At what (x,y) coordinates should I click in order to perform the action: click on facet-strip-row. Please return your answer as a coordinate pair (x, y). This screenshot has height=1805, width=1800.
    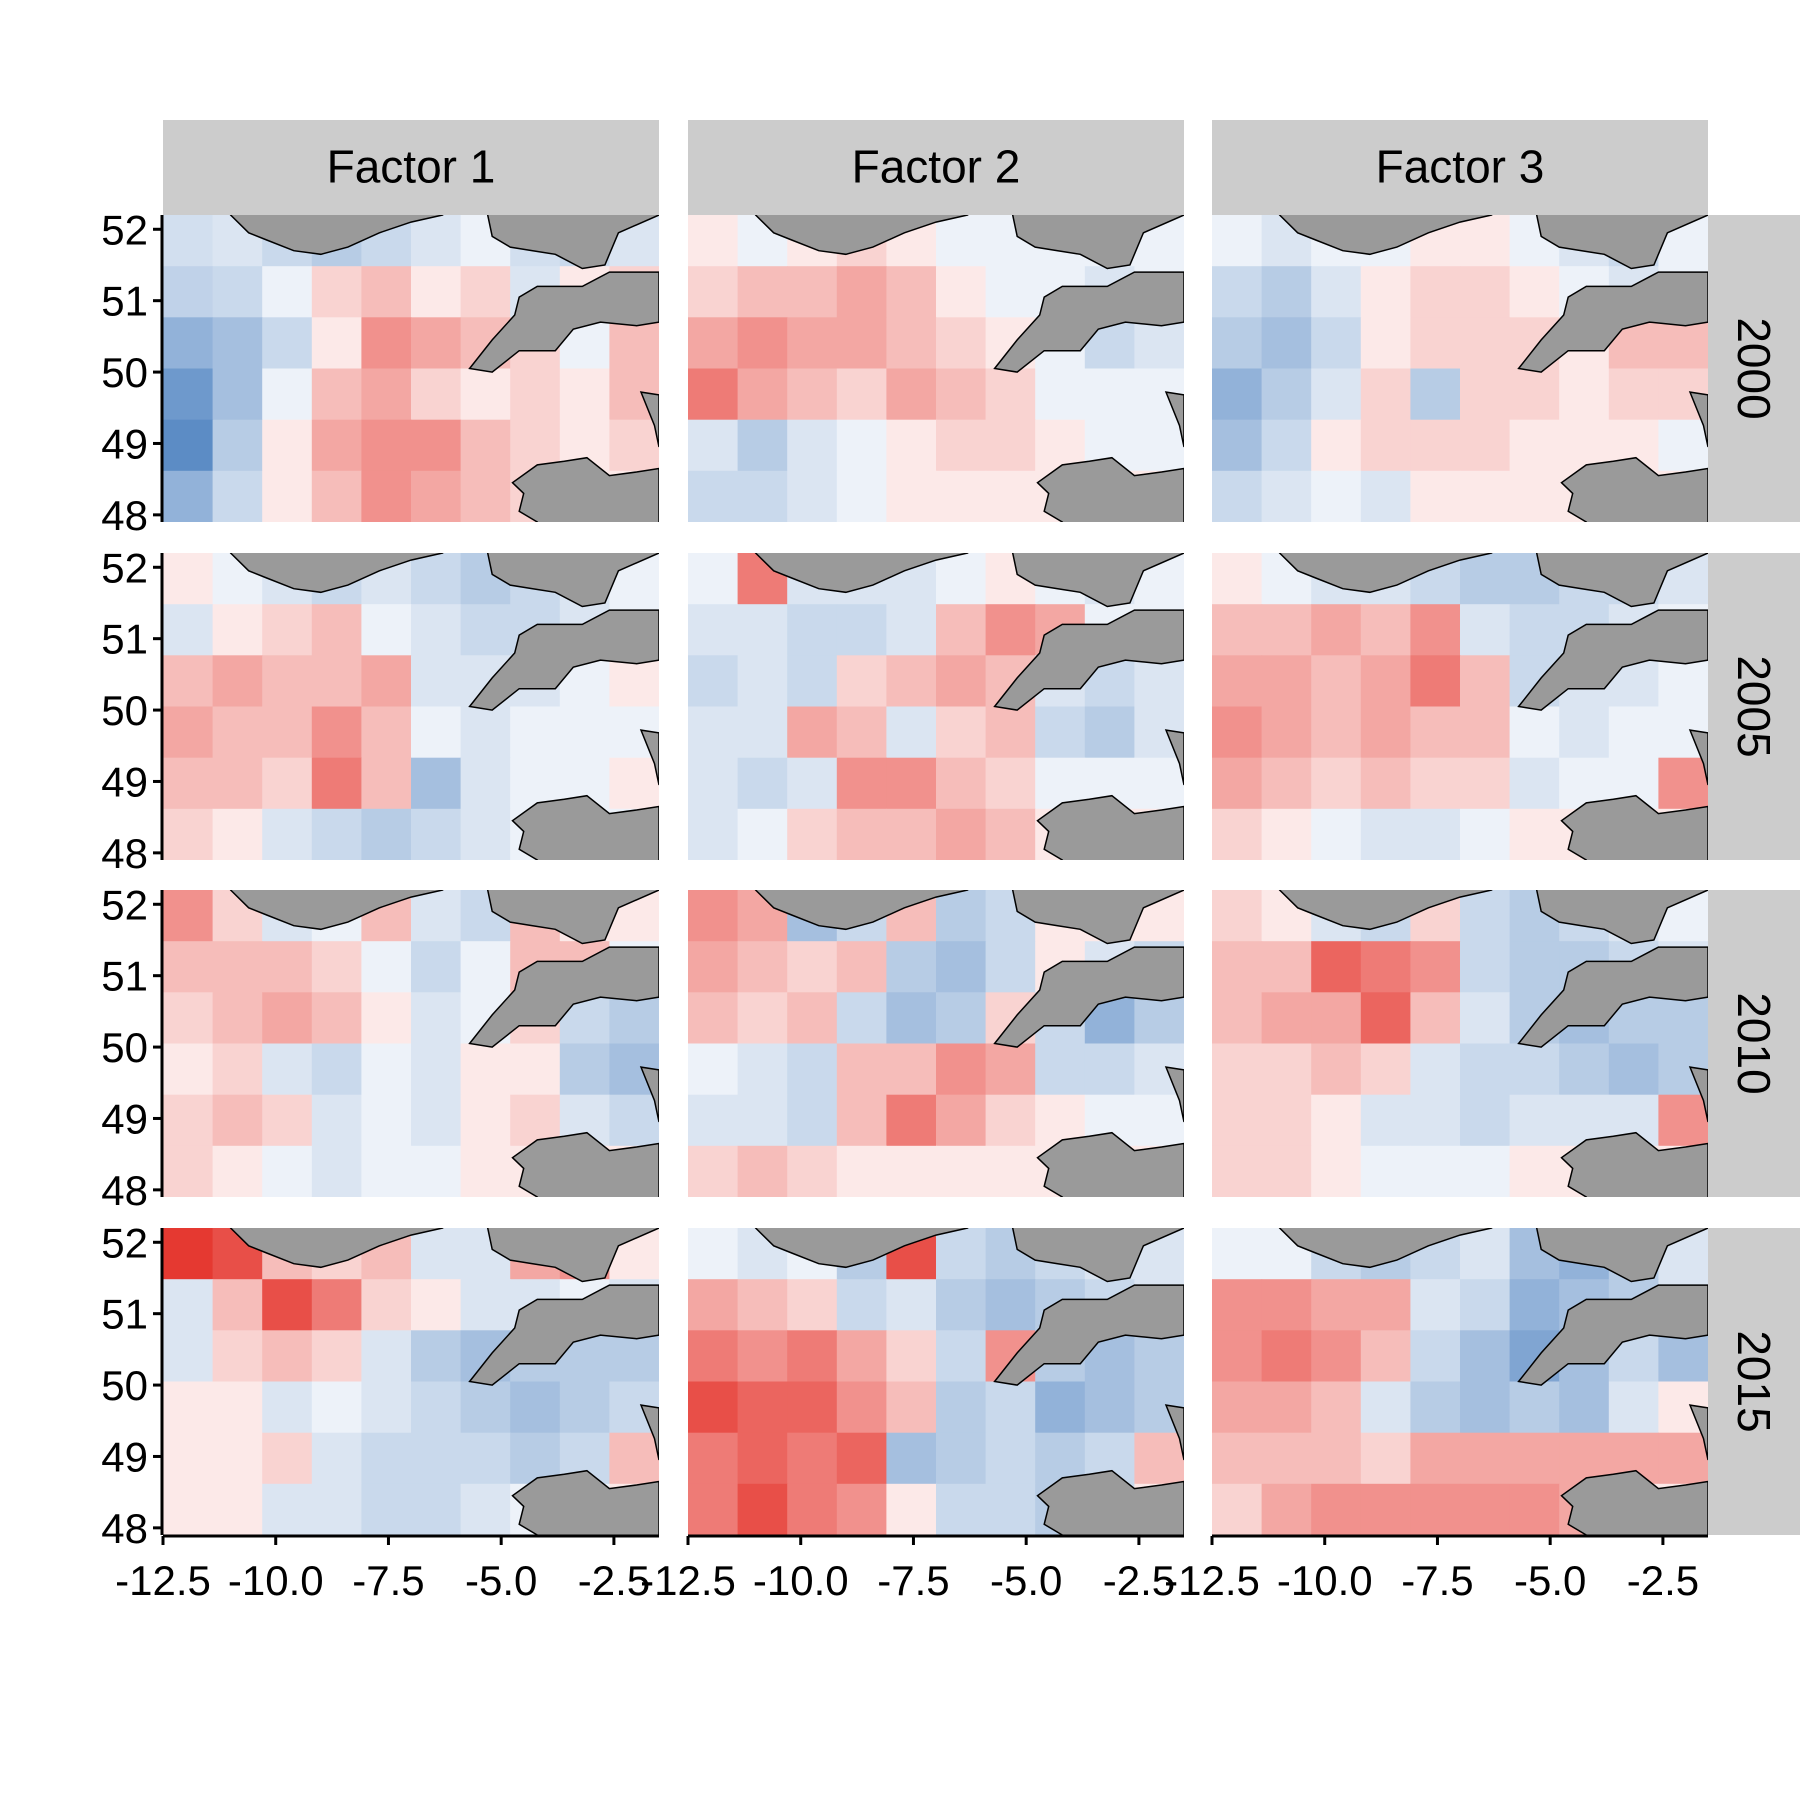
    Looking at the image, I should click on (1754, 1381).